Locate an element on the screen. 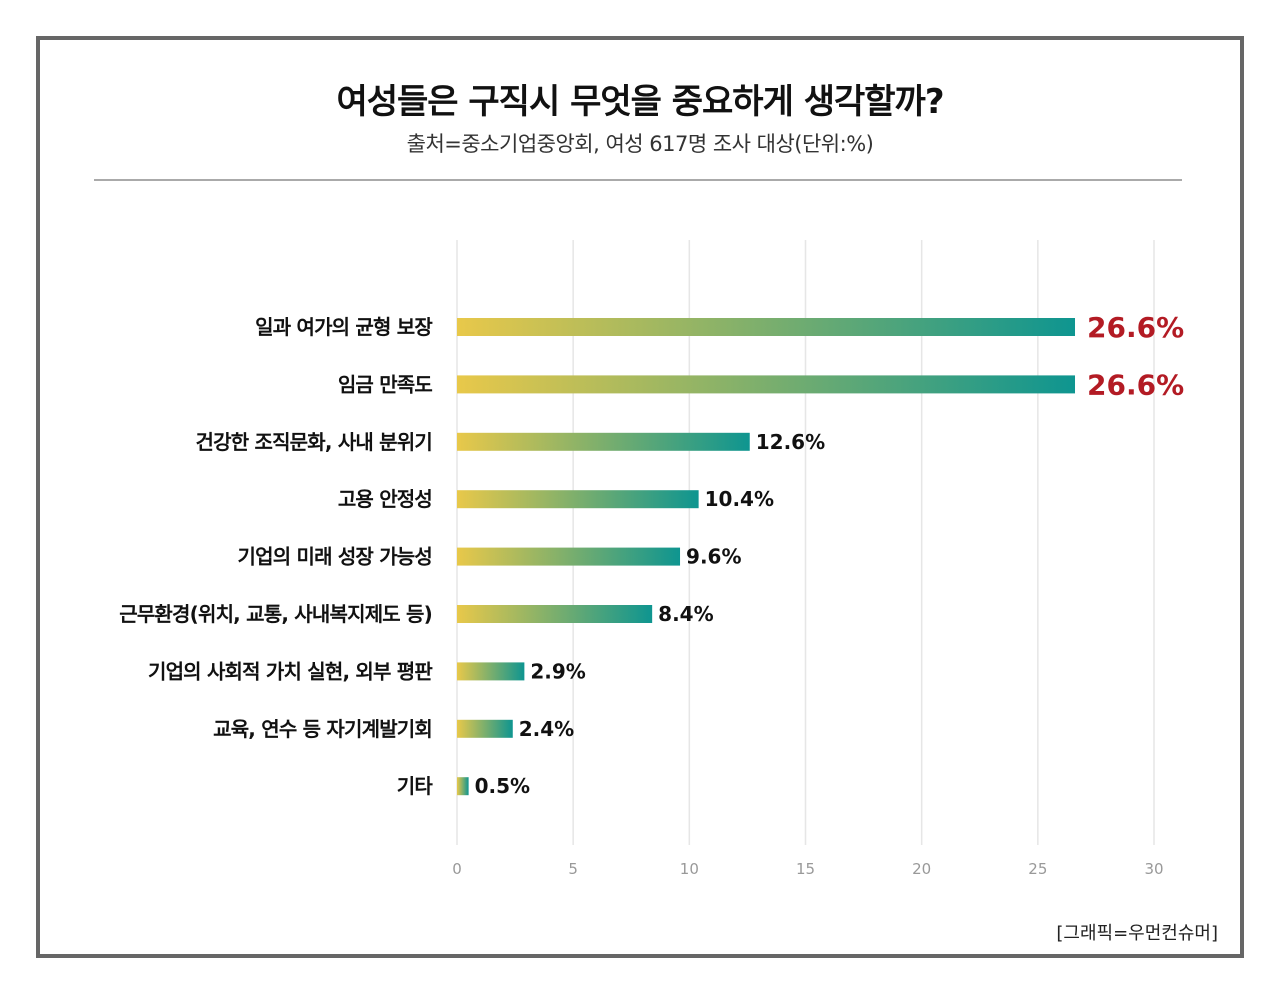 The image size is (1280, 996). value-label: 0.5% is located at coordinates (502, 786).